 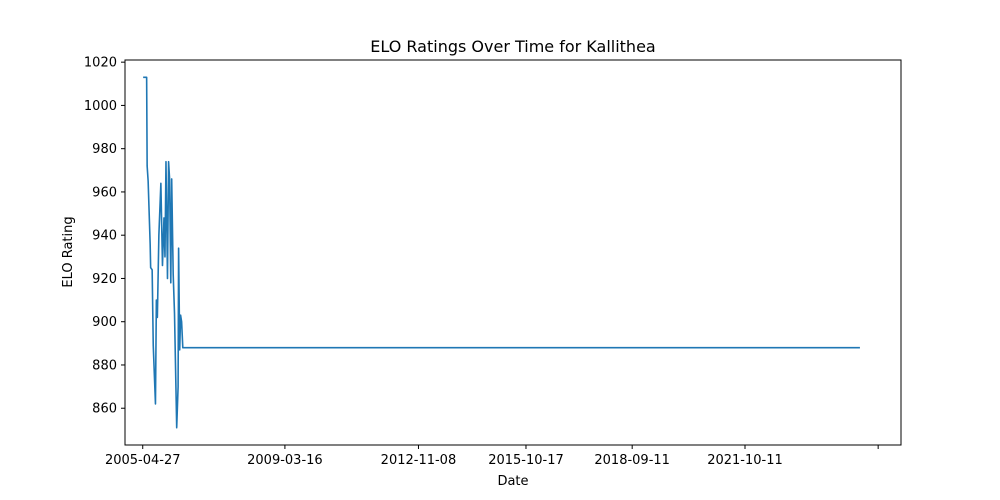 I want to click on y-tick-label: 940, so click(x=104, y=236).